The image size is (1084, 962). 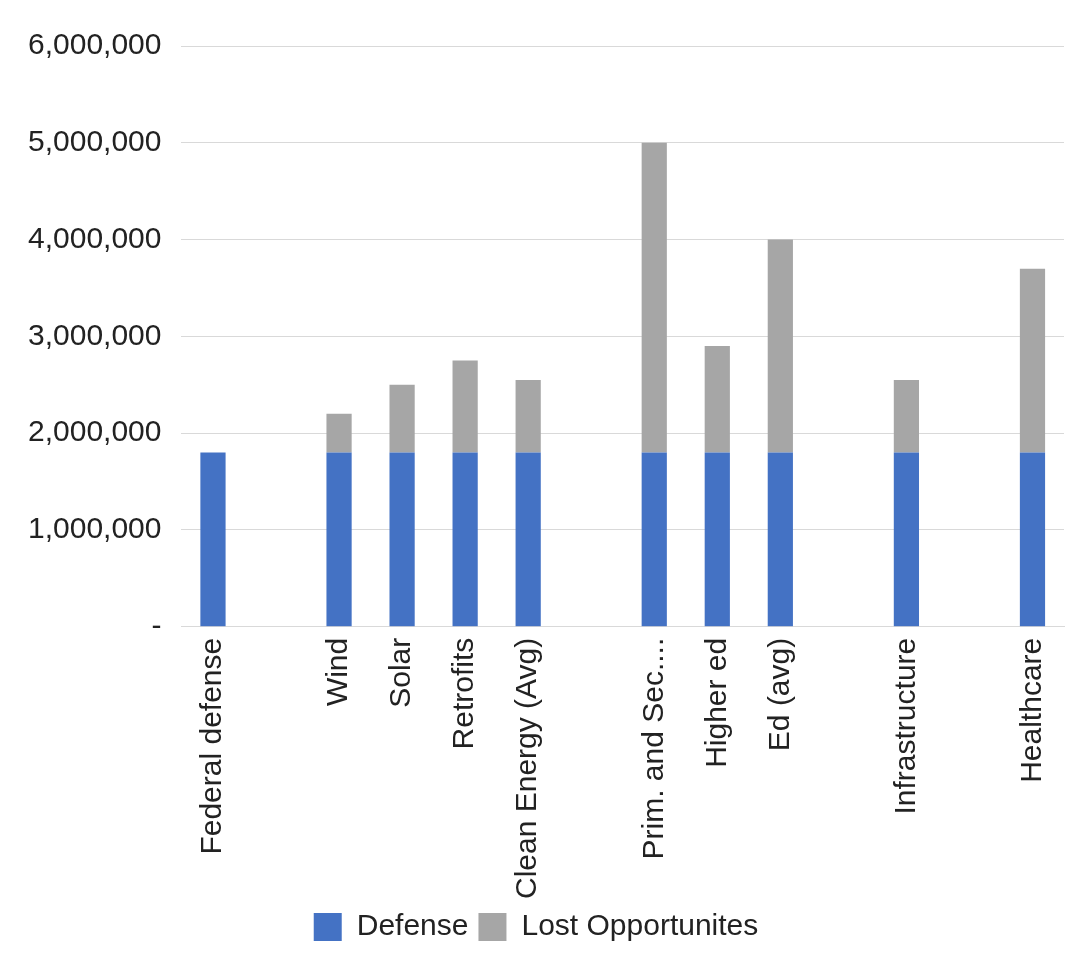 I want to click on x-tick-label: Clean Energy (Avg), so click(x=526, y=768).